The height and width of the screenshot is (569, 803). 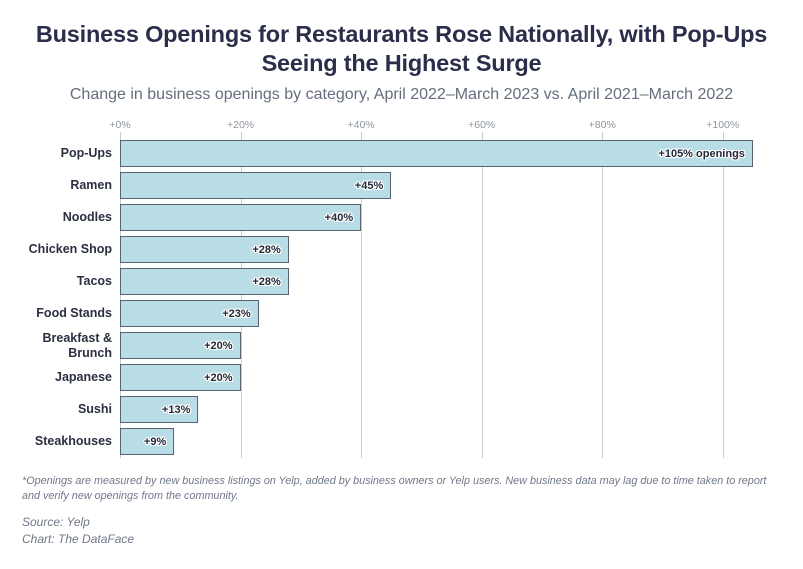 I want to click on value-label: +105% openings, so click(x=701, y=153).